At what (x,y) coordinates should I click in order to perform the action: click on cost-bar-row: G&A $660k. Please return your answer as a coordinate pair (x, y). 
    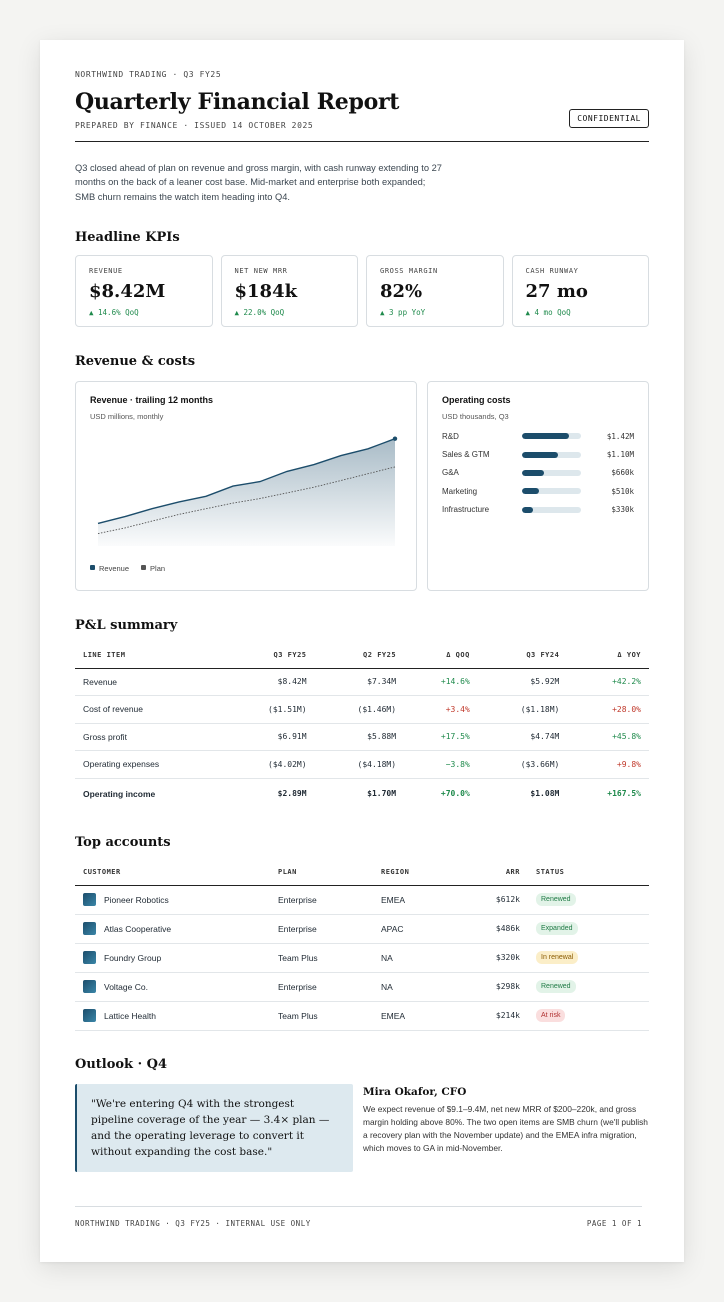
    Looking at the image, I should click on (538, 473).